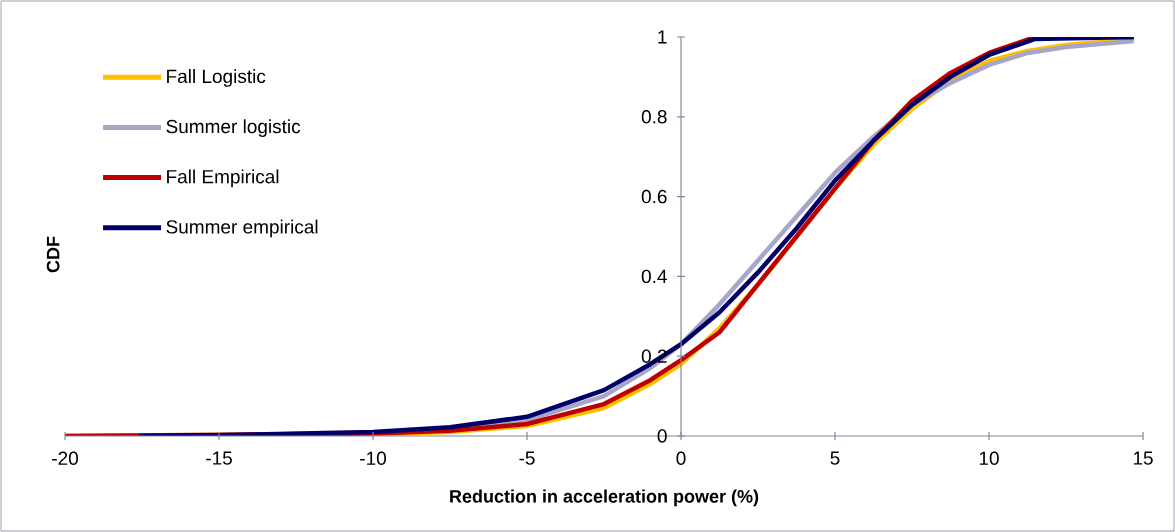 The height and width of the screenshot is (532, 1175). Describe the element at coordinates (527, 458) in the screenshot. I see `x-tick-label: -5` at that location.